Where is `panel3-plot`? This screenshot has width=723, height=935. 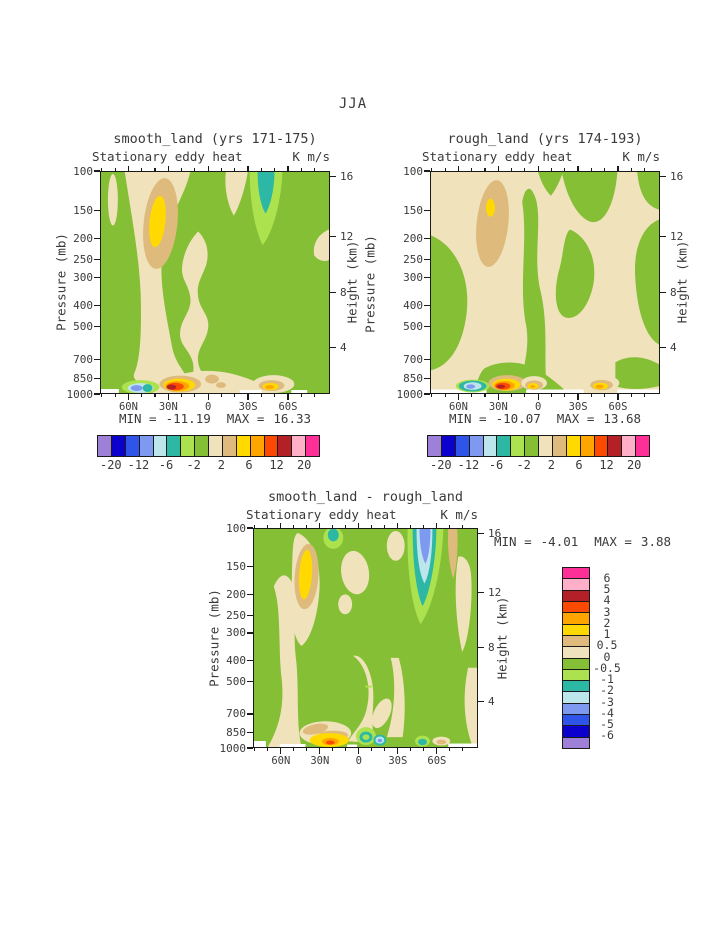
panel3-plot is located at coordinates (365, 638).